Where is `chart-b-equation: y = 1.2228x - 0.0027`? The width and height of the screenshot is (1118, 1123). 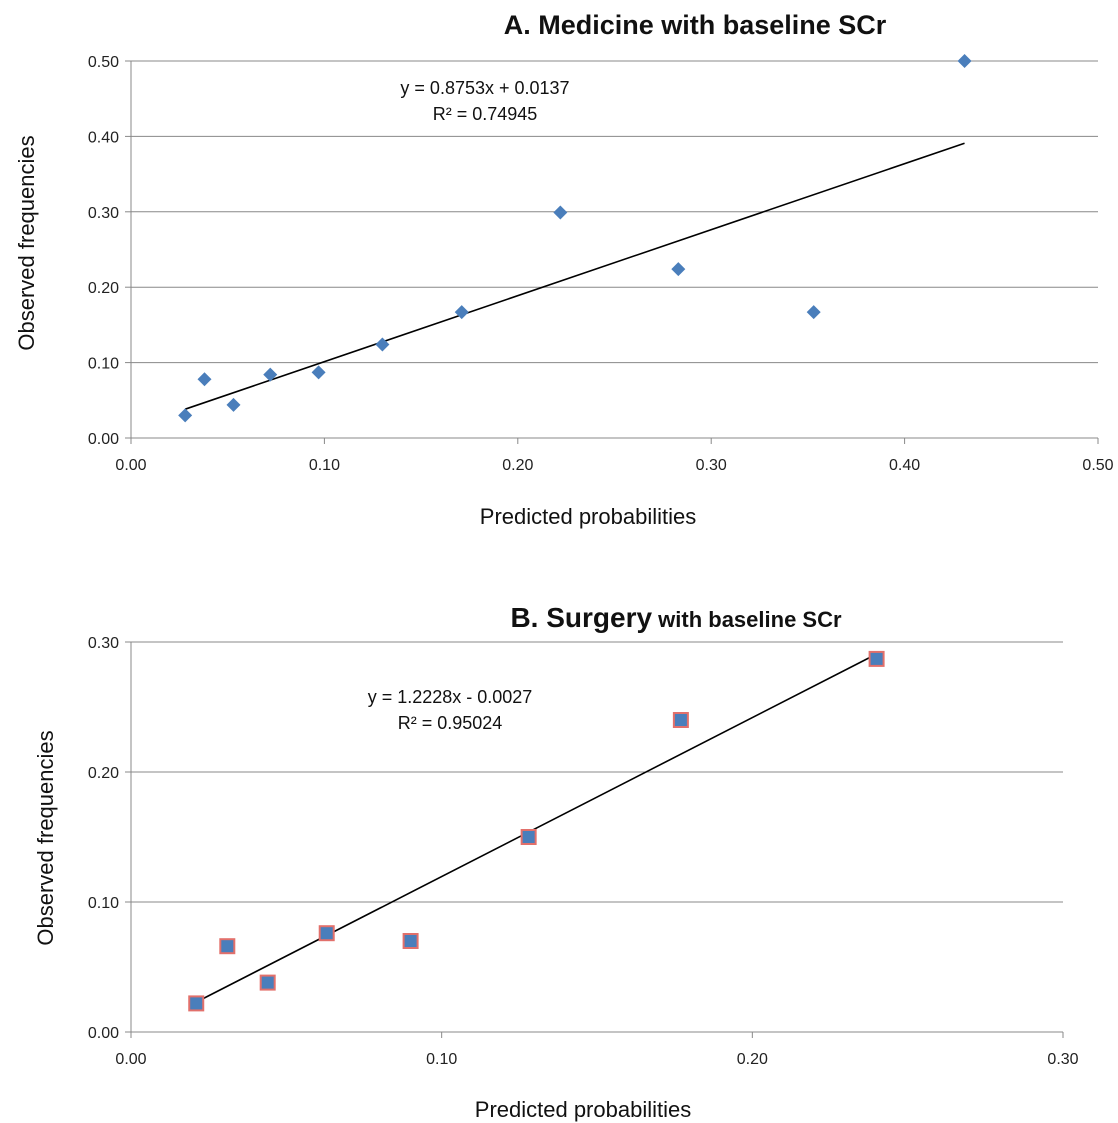 chart-b-equation: y = 1.2228x - 0.0027 is located at coordinates (450, 697).